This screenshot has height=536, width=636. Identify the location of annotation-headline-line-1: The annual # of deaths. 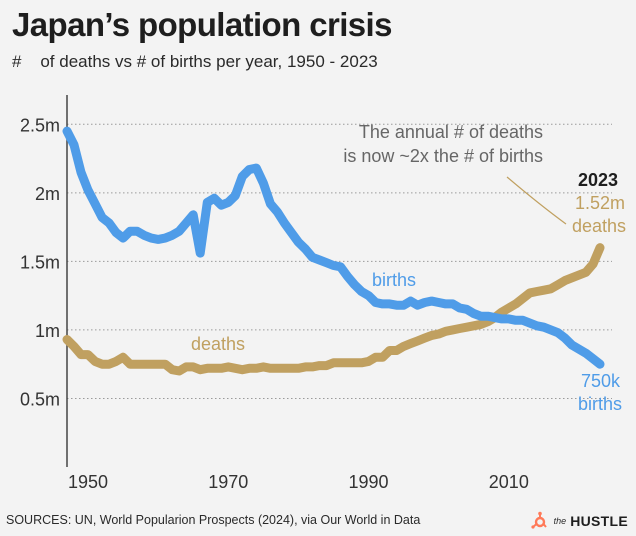
(451, 132).